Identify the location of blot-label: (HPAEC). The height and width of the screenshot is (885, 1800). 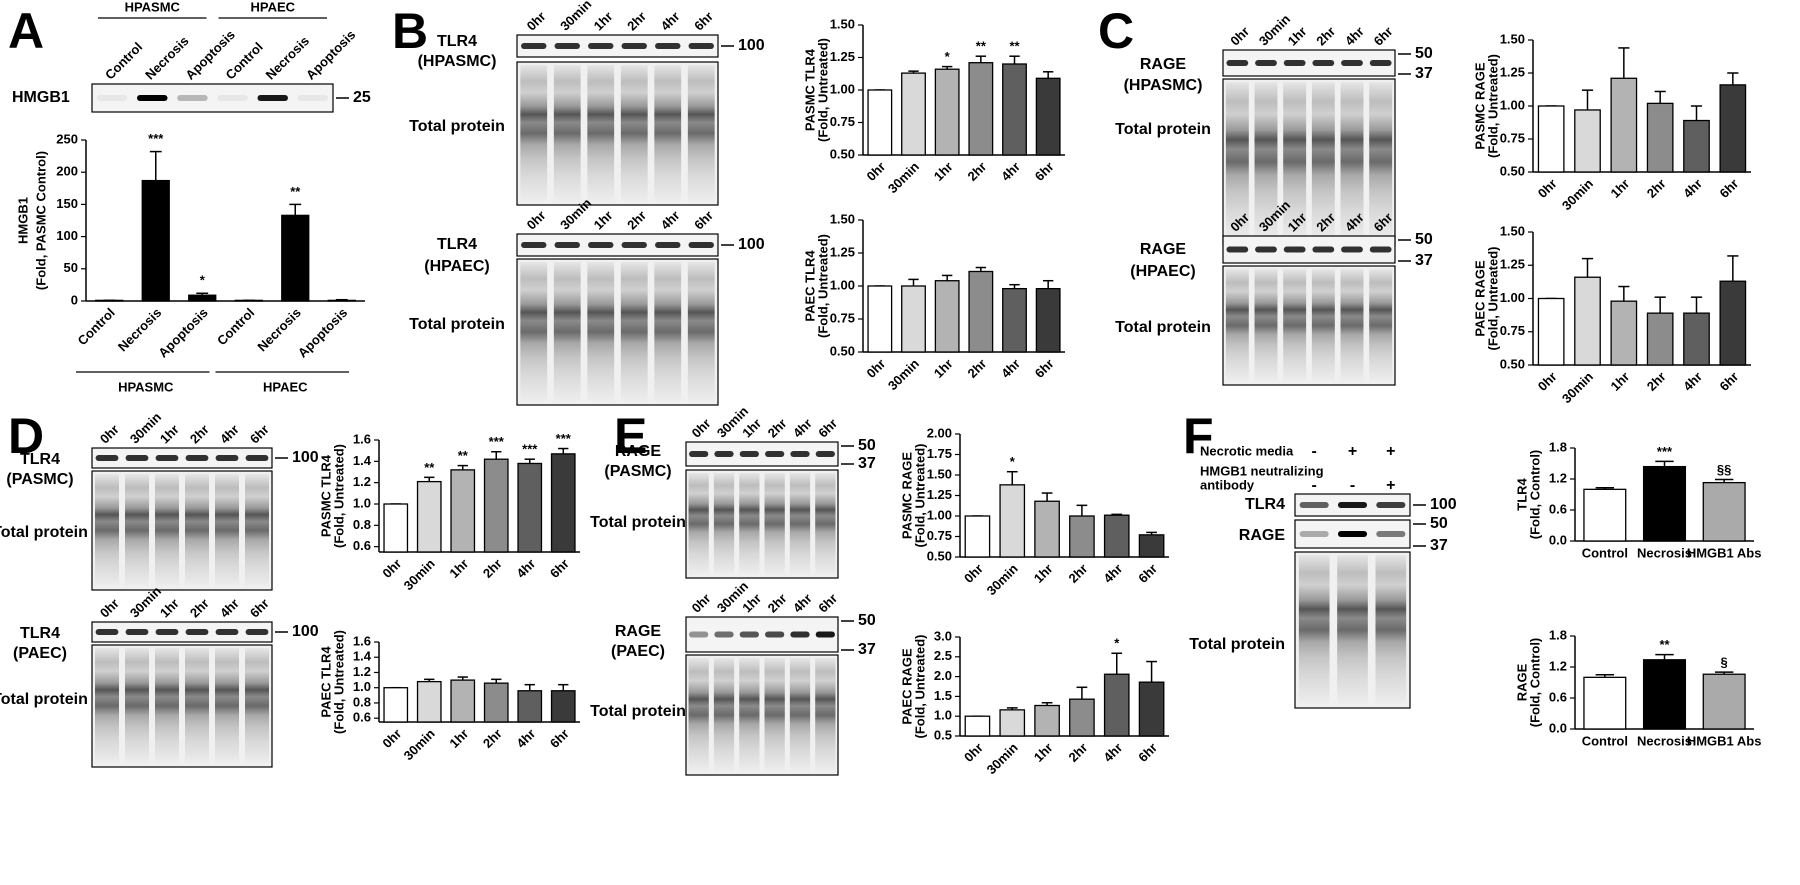
(1162, 271).